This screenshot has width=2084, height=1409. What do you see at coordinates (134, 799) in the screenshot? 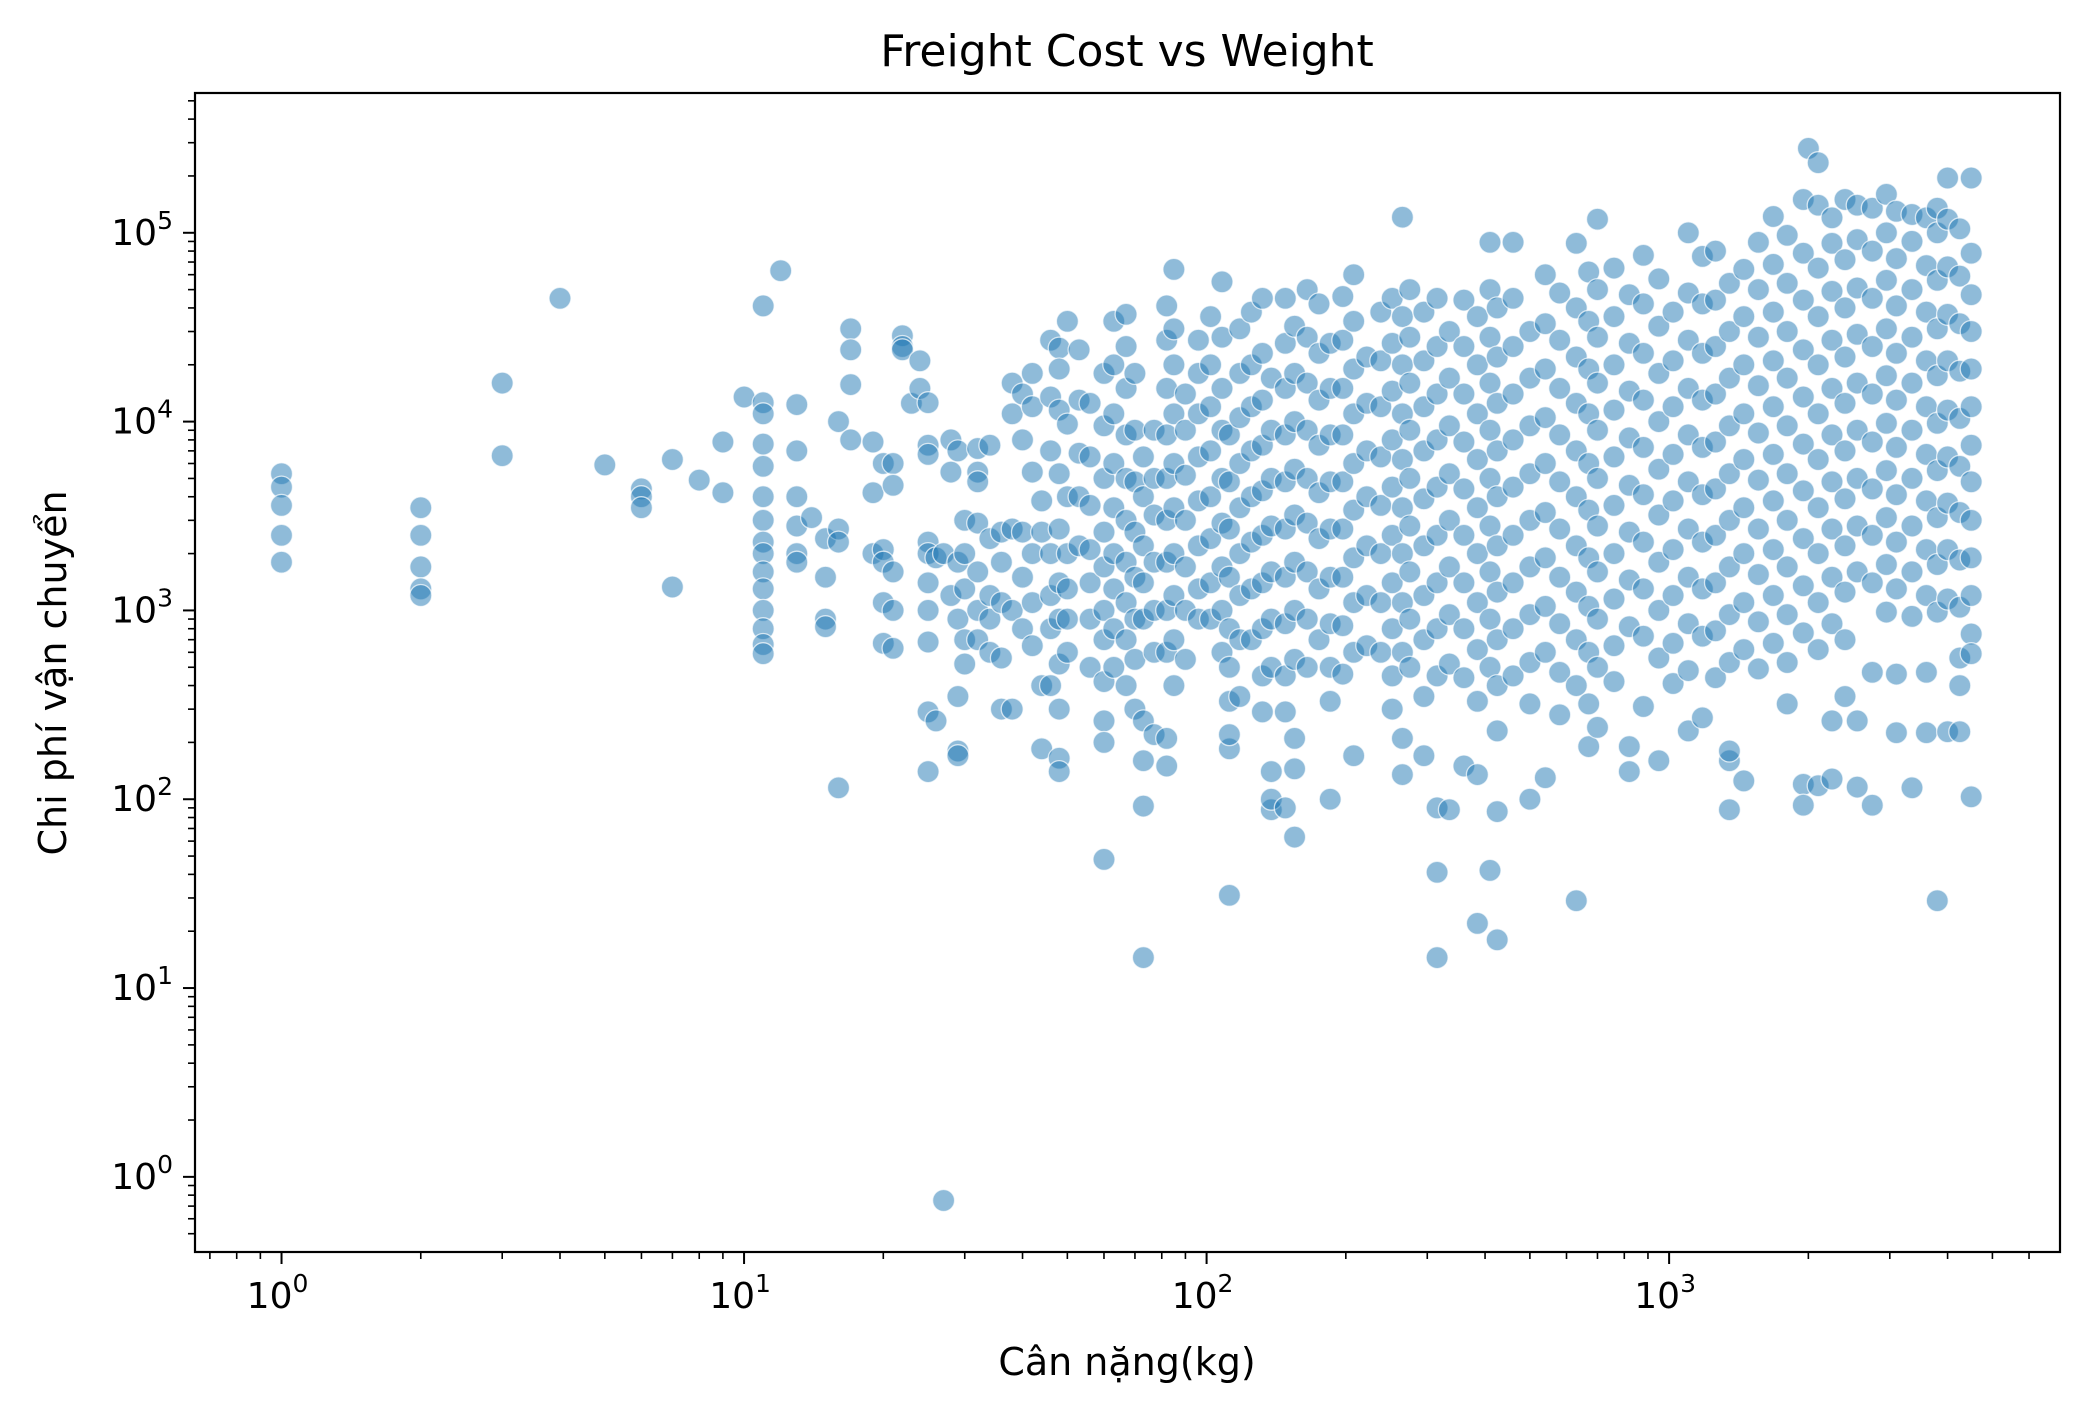
I see `y-tick-base: 10` at bounding box center [134, 799].